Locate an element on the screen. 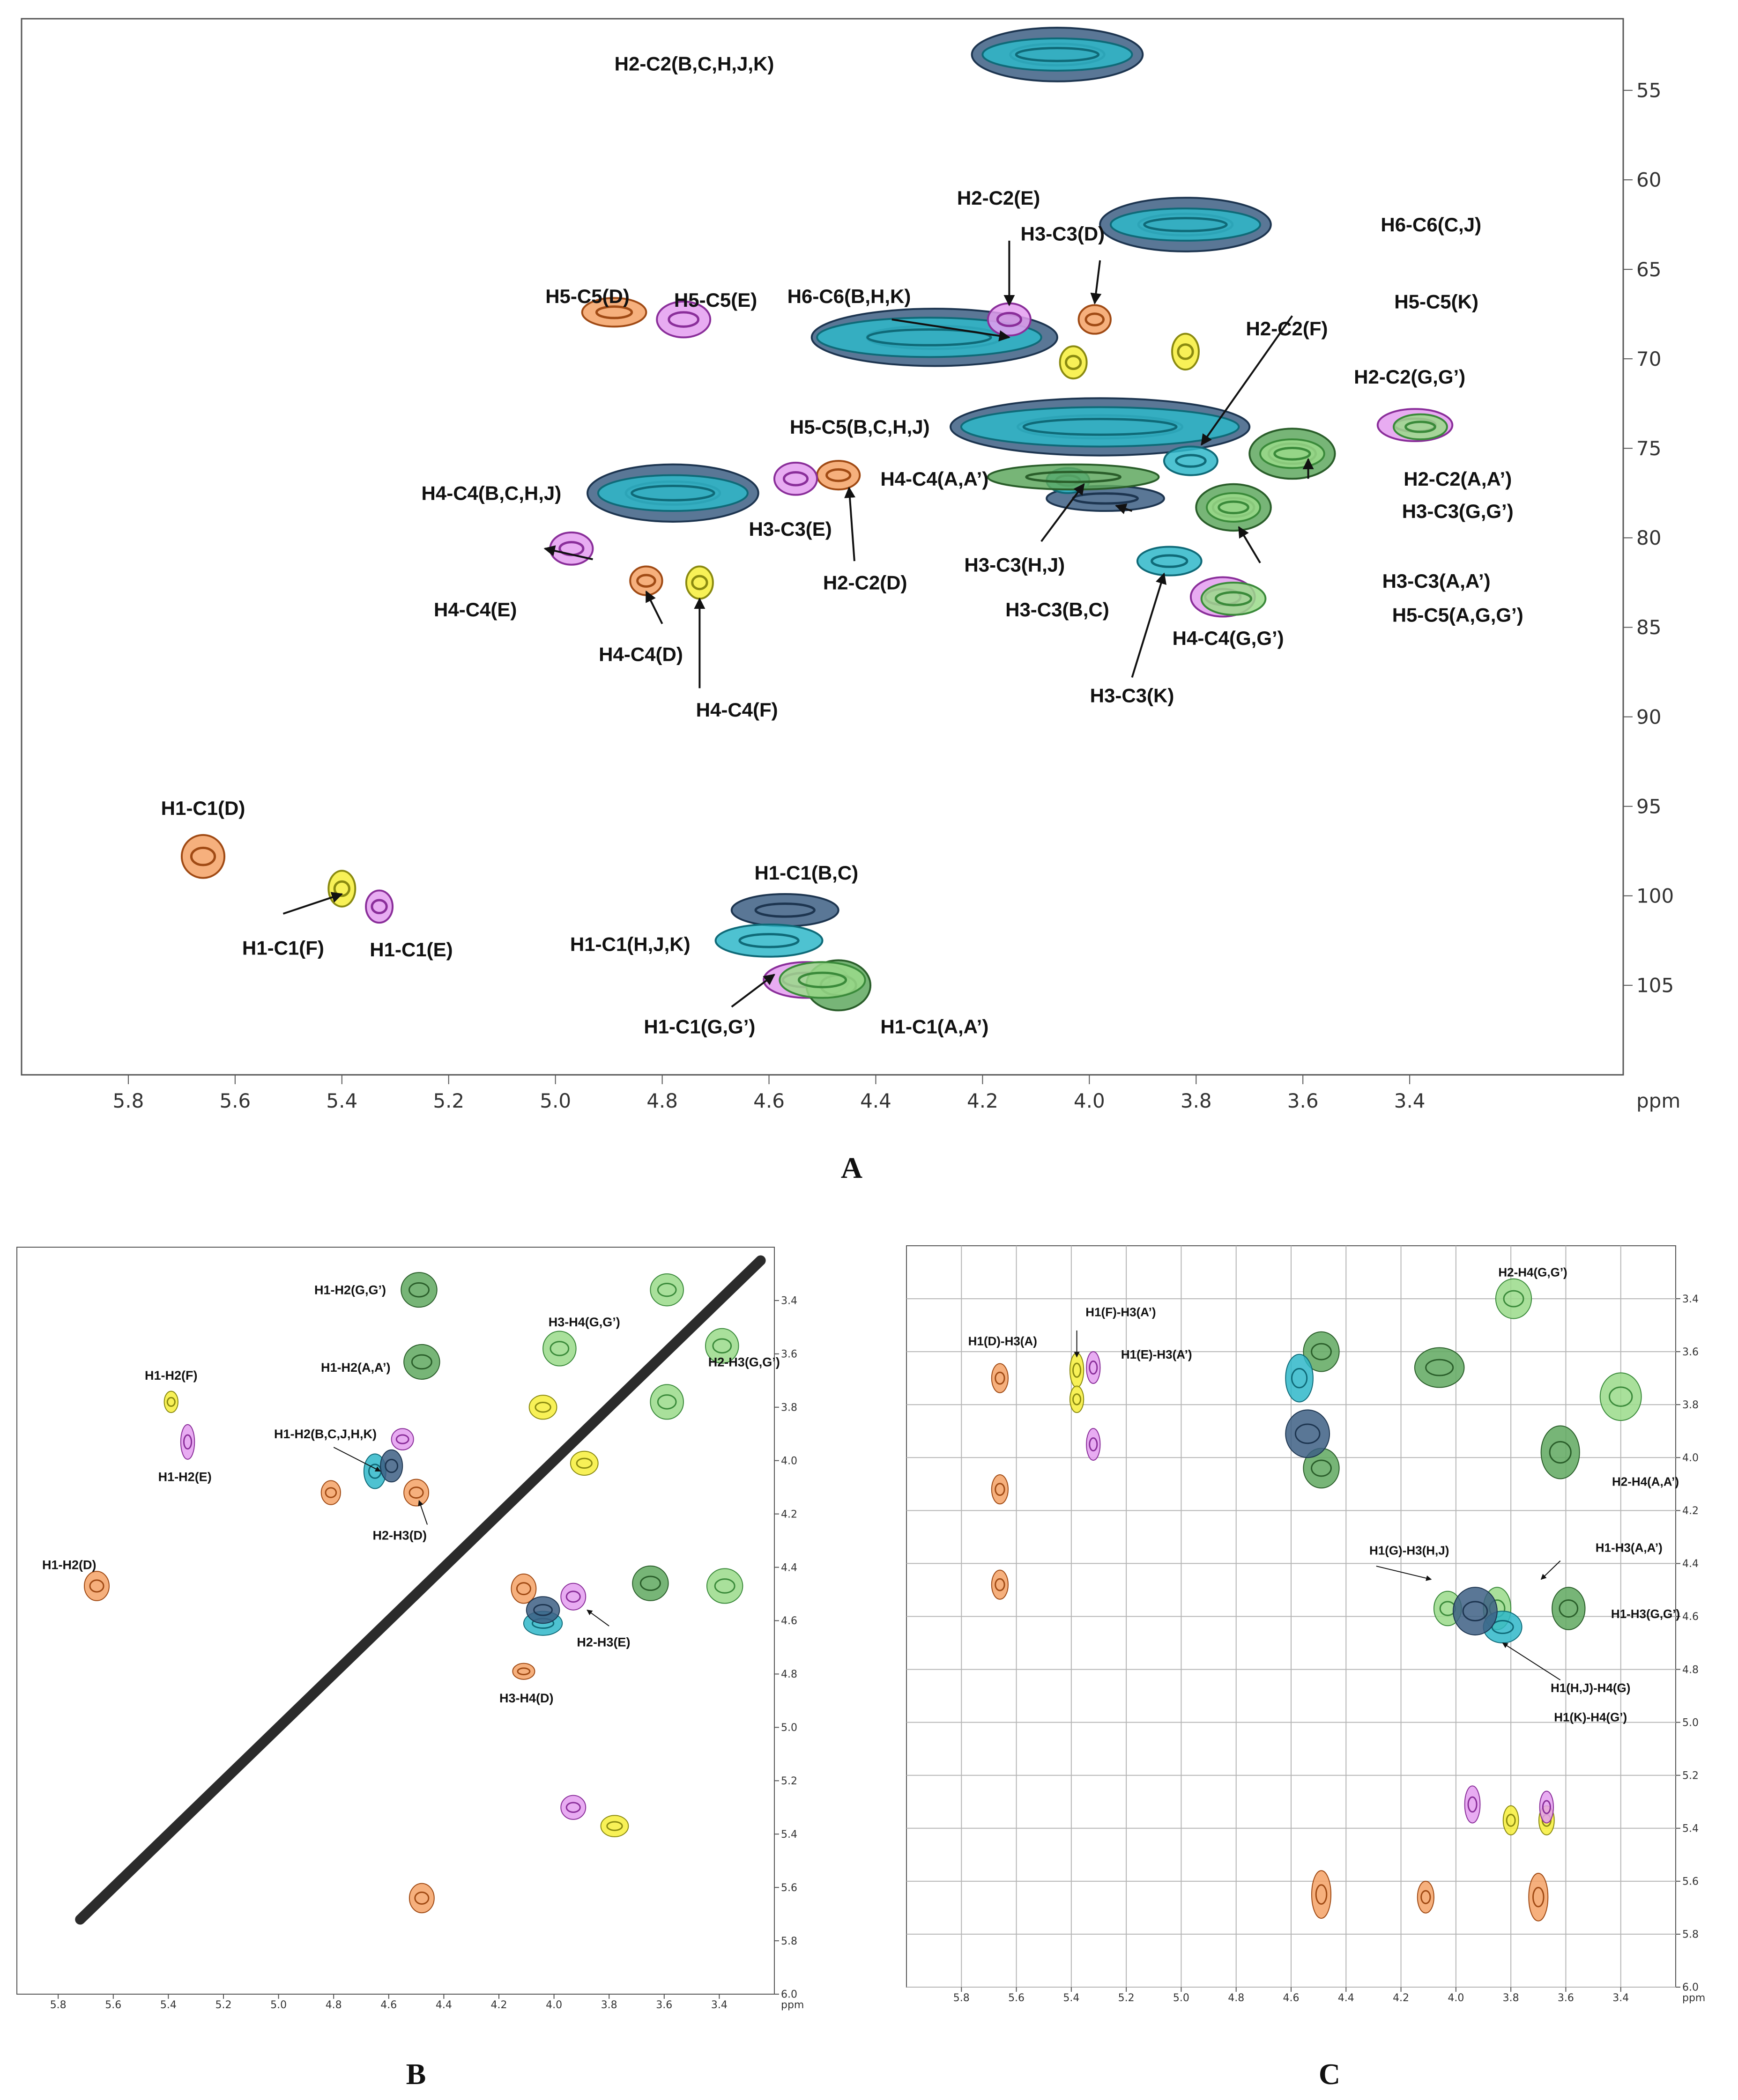 This screenshot has height=2100, width=1738. y-tick-label: 3.6 is located at coordinates (1690, 1352).